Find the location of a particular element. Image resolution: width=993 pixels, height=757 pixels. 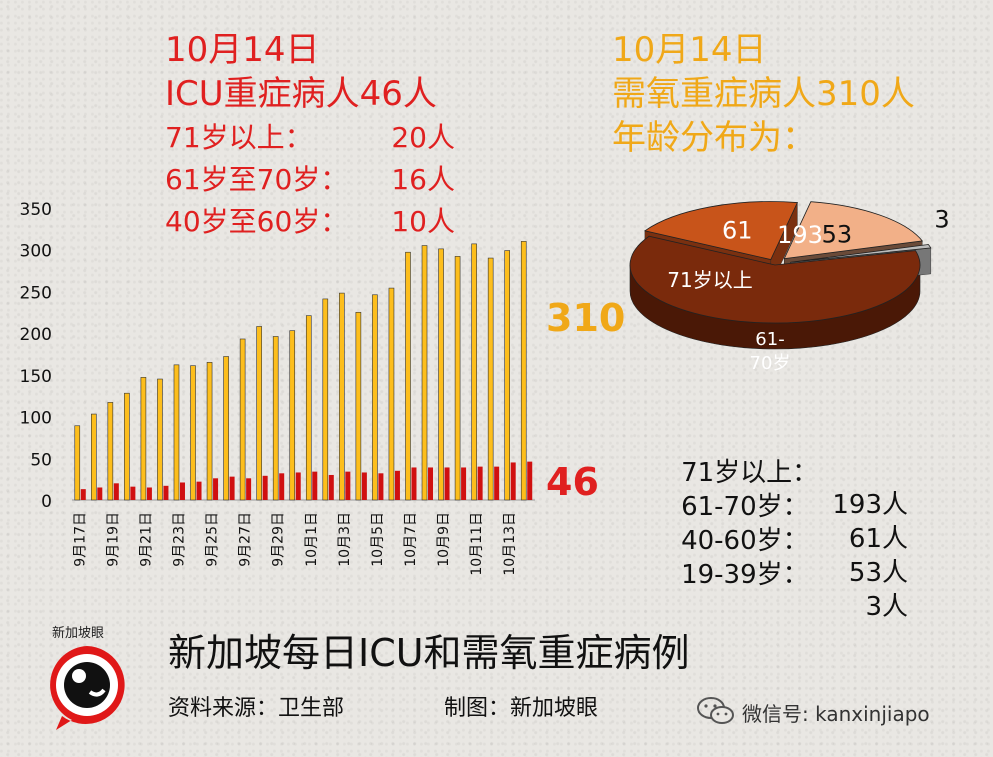

oxygen-headline: 需氧重症病人310人 is located at coordinates (763, 94).